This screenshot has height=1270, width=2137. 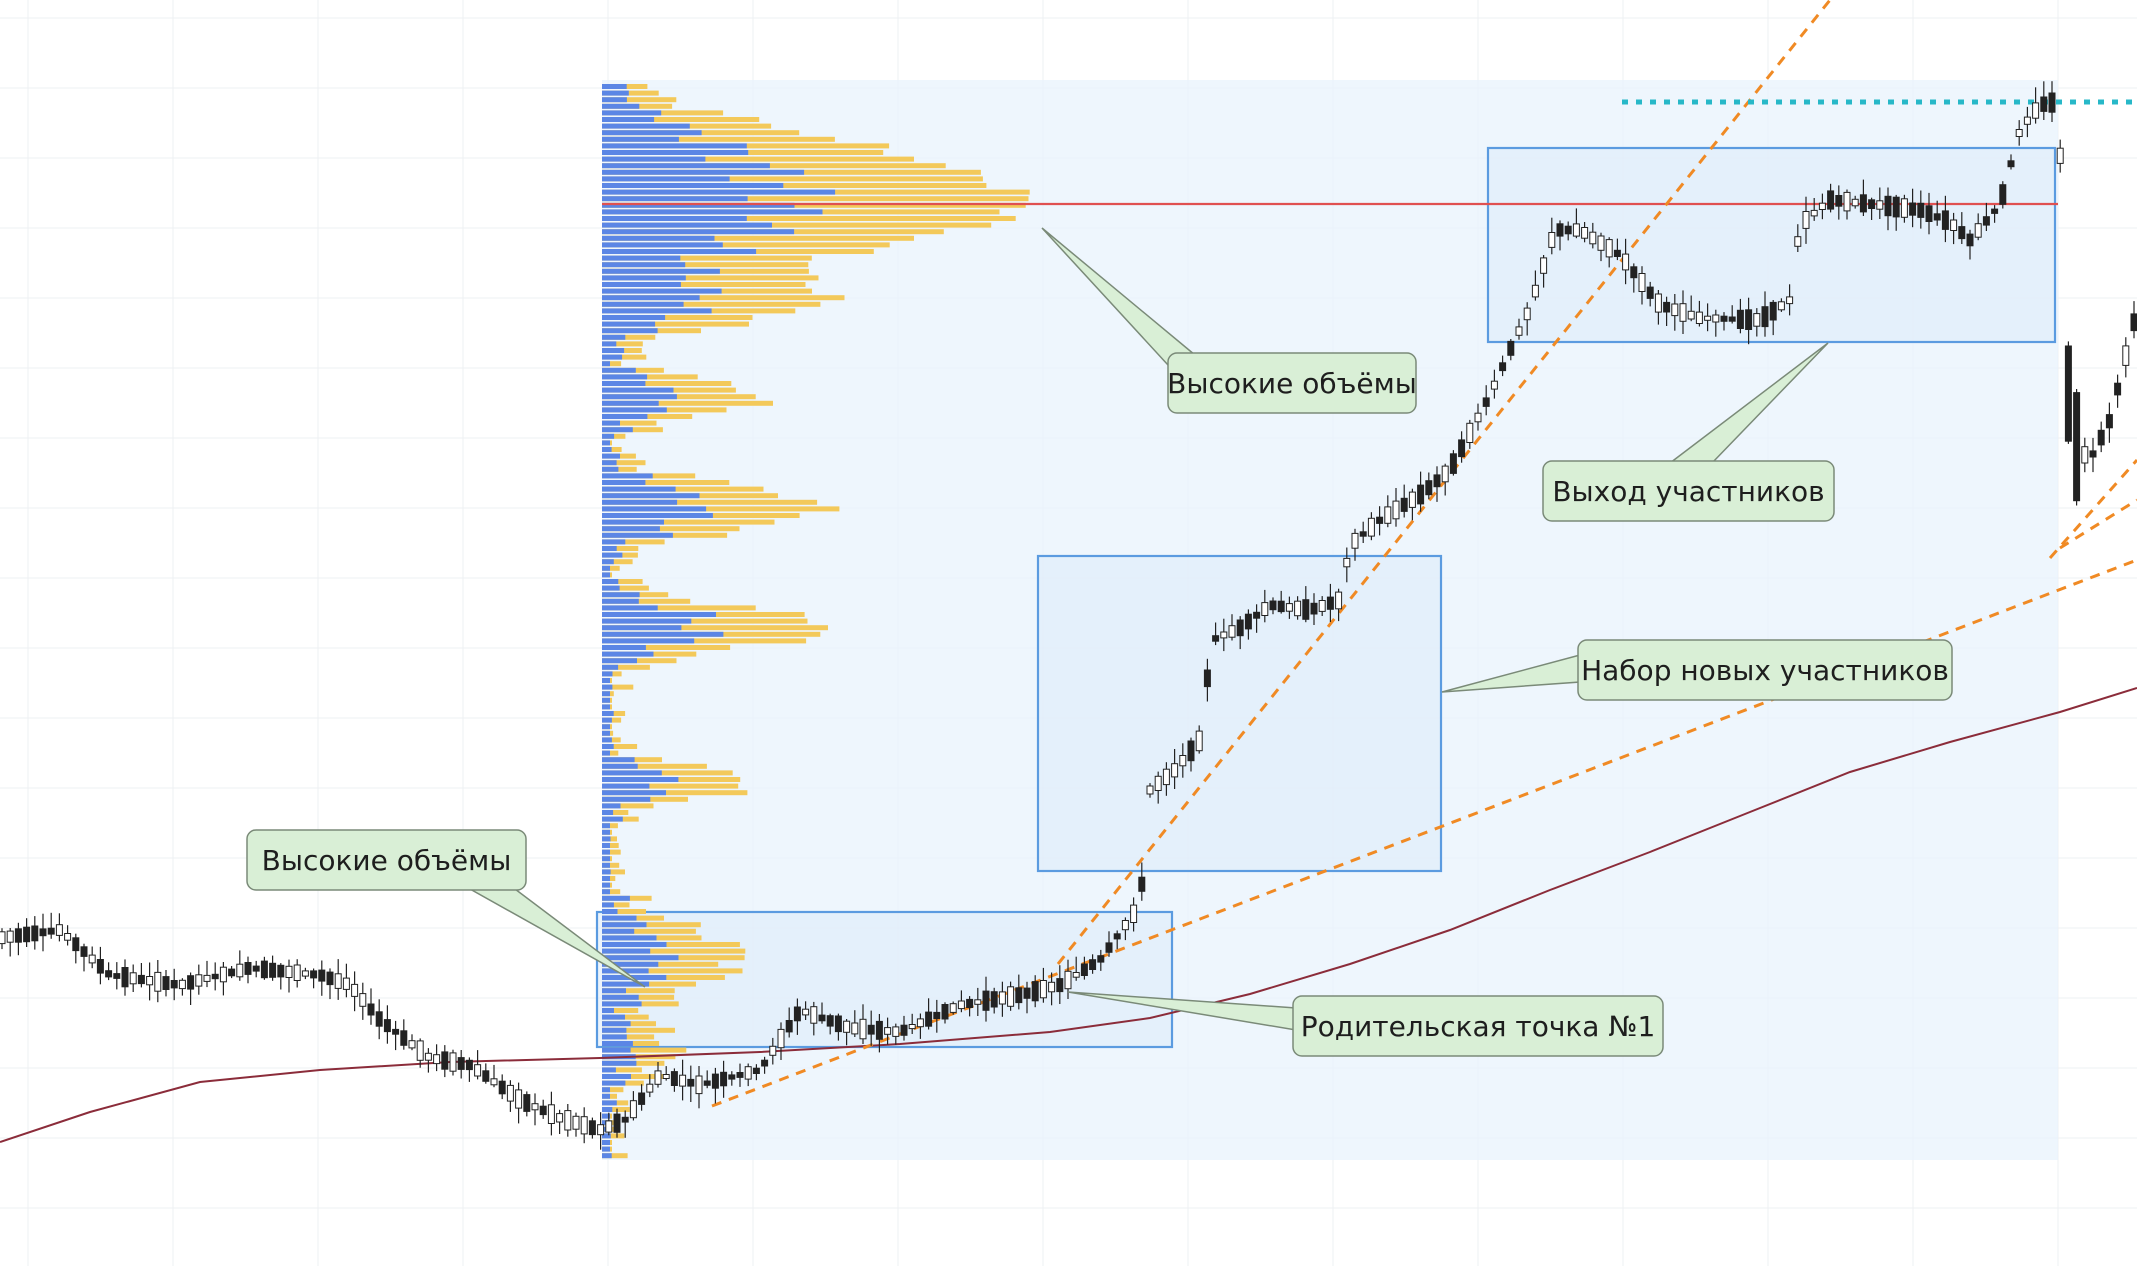 I want to click on callout-label: Выход участников, so click(x=1688, y=491).